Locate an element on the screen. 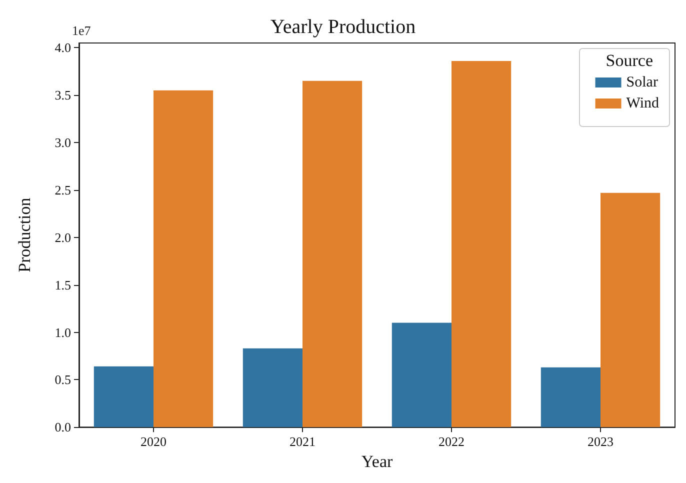 Image resolution: width=686 pixels, height=483 pixels. y-tick-label: 2.0 is located at coordinates (62, 237).